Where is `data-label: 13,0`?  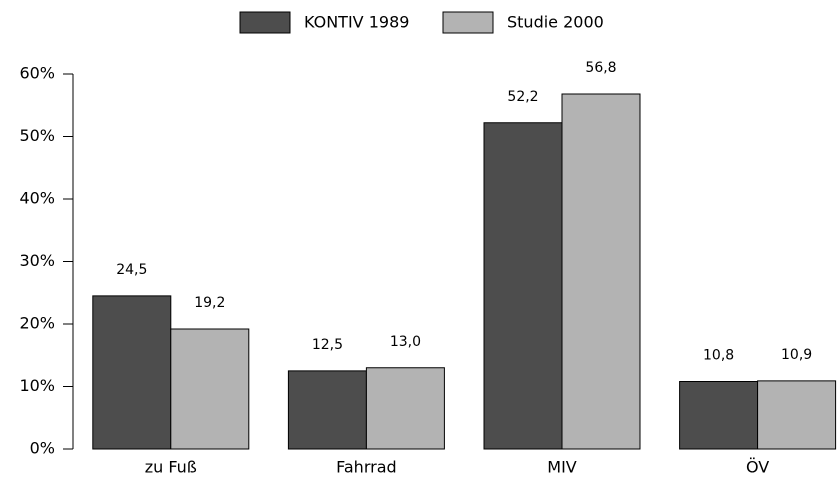 data-label: 13,0 is located at coordinates (405, 342).